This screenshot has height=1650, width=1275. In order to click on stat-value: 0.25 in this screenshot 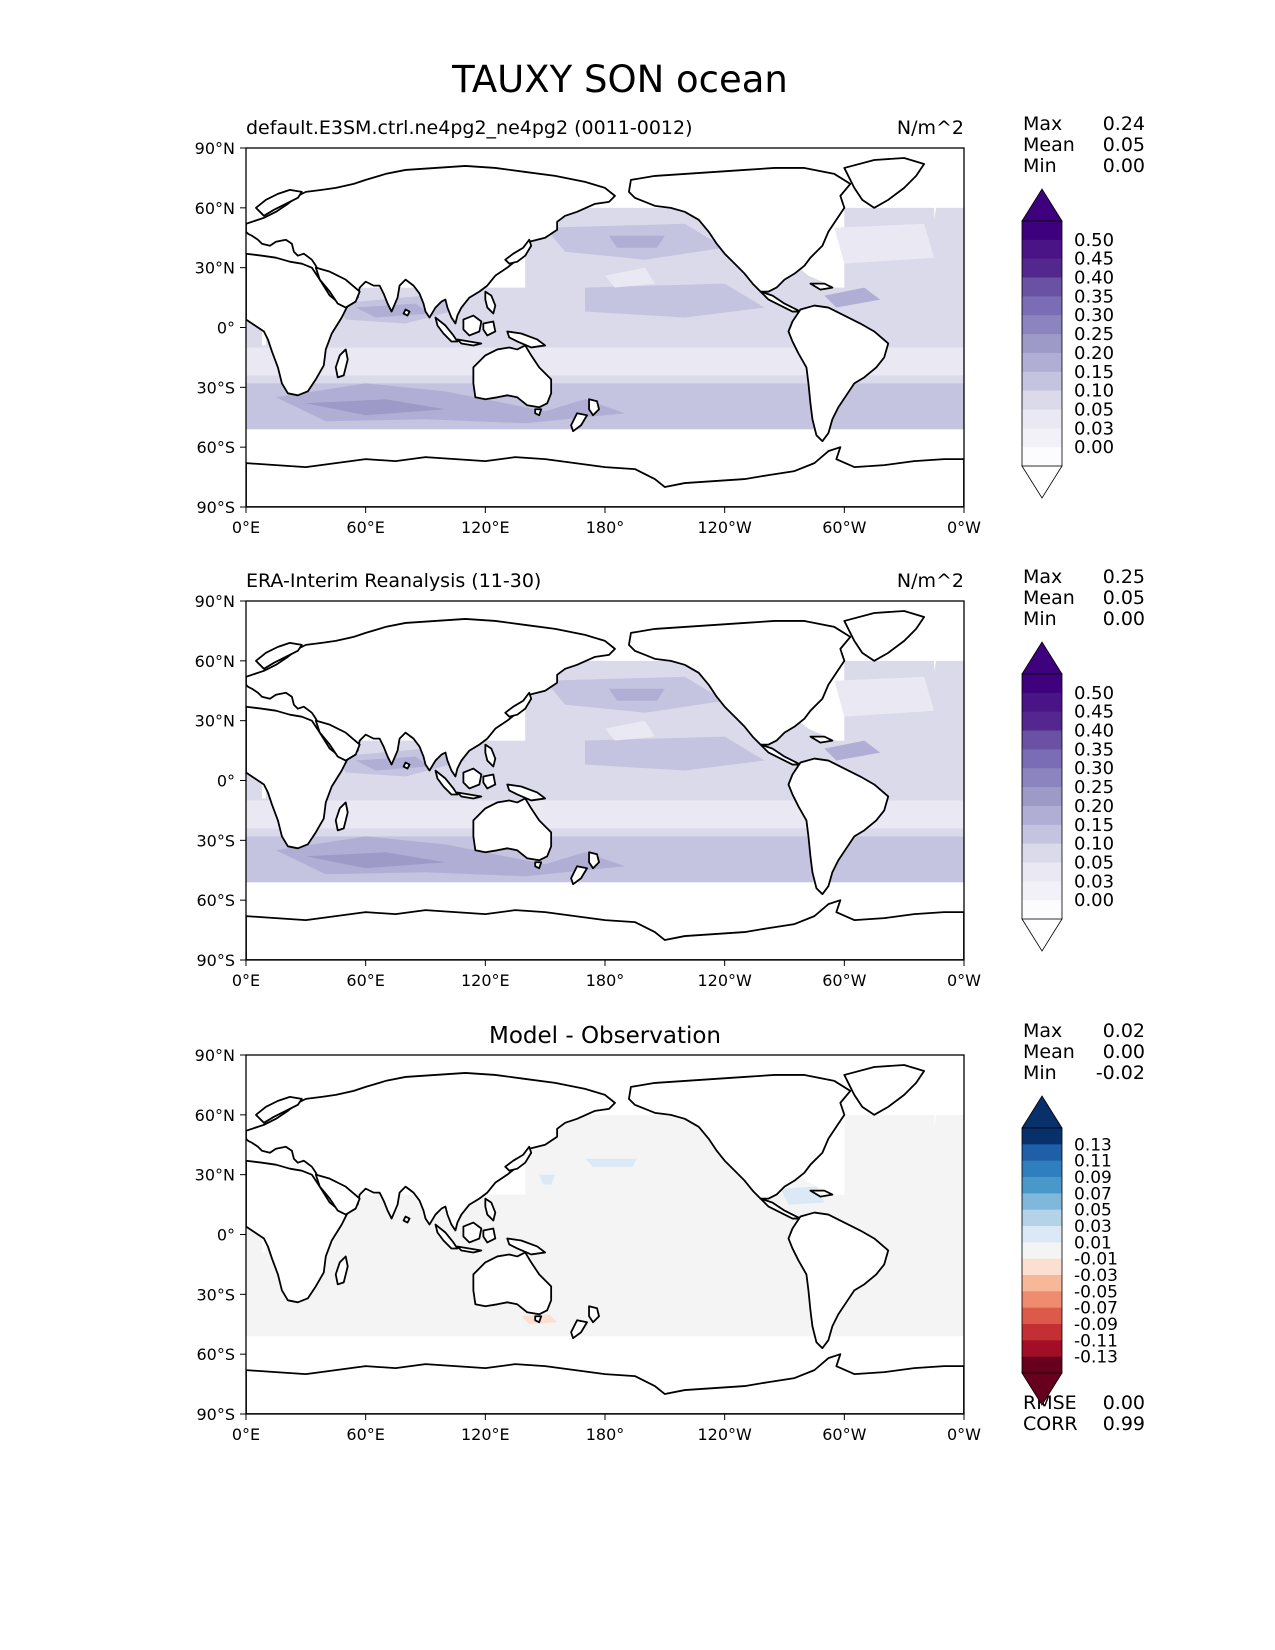, I will do `click(1124, 577)`.